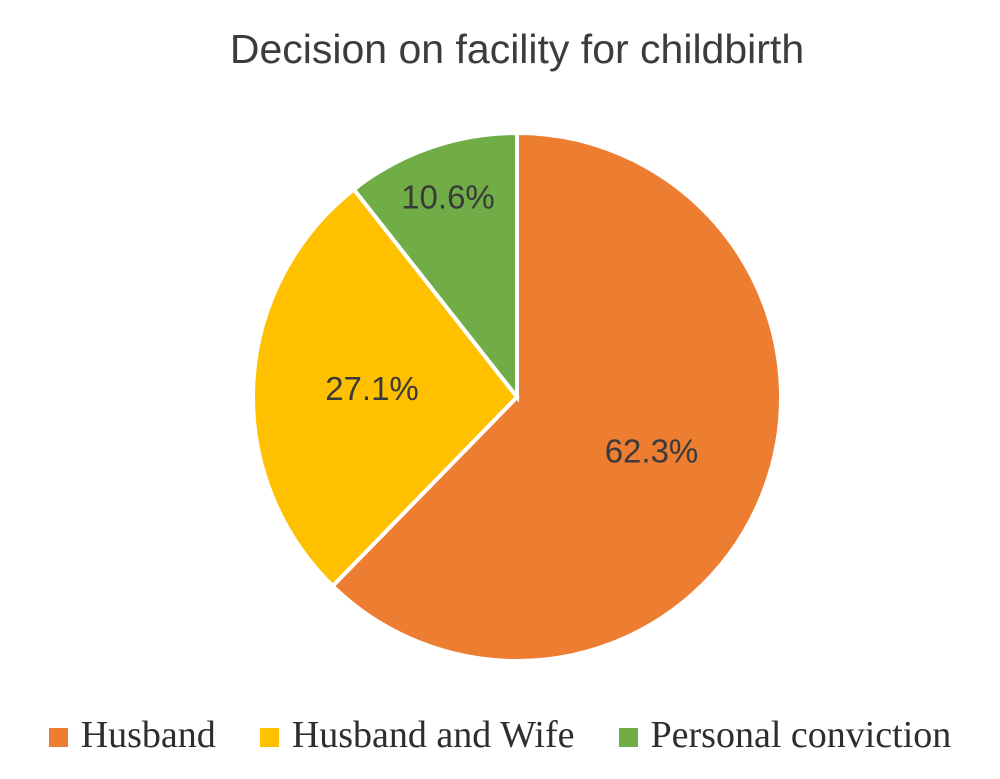  I want to click on legend-label-husband: Husband, so click(148, 735).